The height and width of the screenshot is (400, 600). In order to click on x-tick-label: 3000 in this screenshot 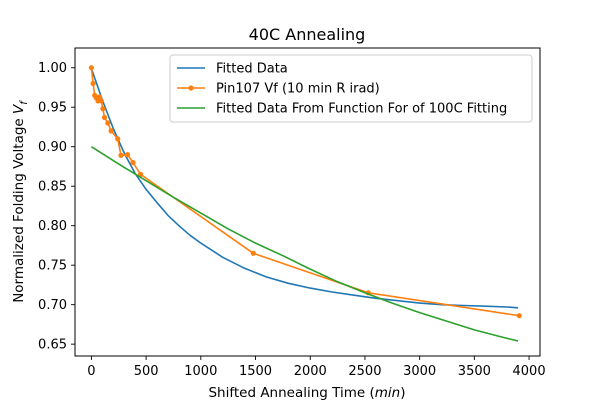, I will do `click(419, 371)`.